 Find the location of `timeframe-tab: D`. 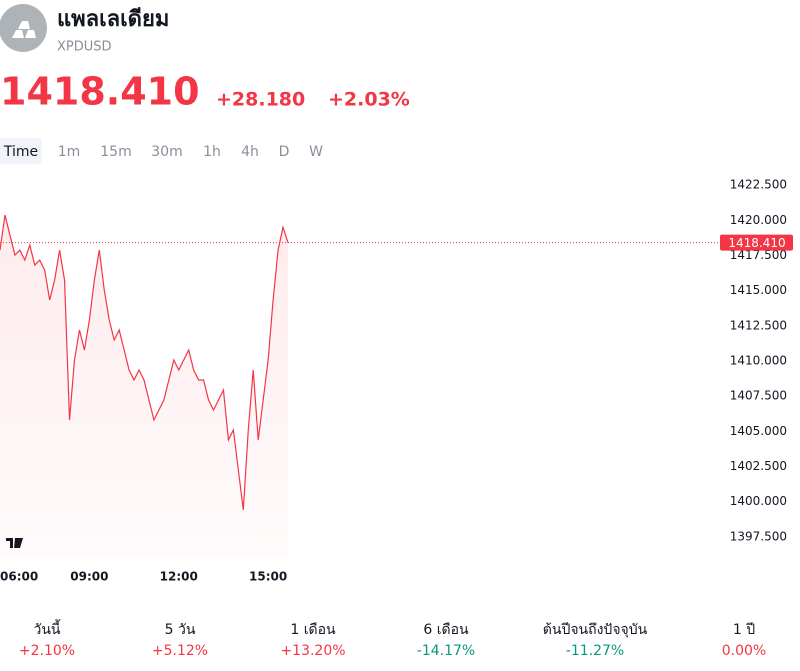

timeframe-tab: D is located at coordinates (284, 152).